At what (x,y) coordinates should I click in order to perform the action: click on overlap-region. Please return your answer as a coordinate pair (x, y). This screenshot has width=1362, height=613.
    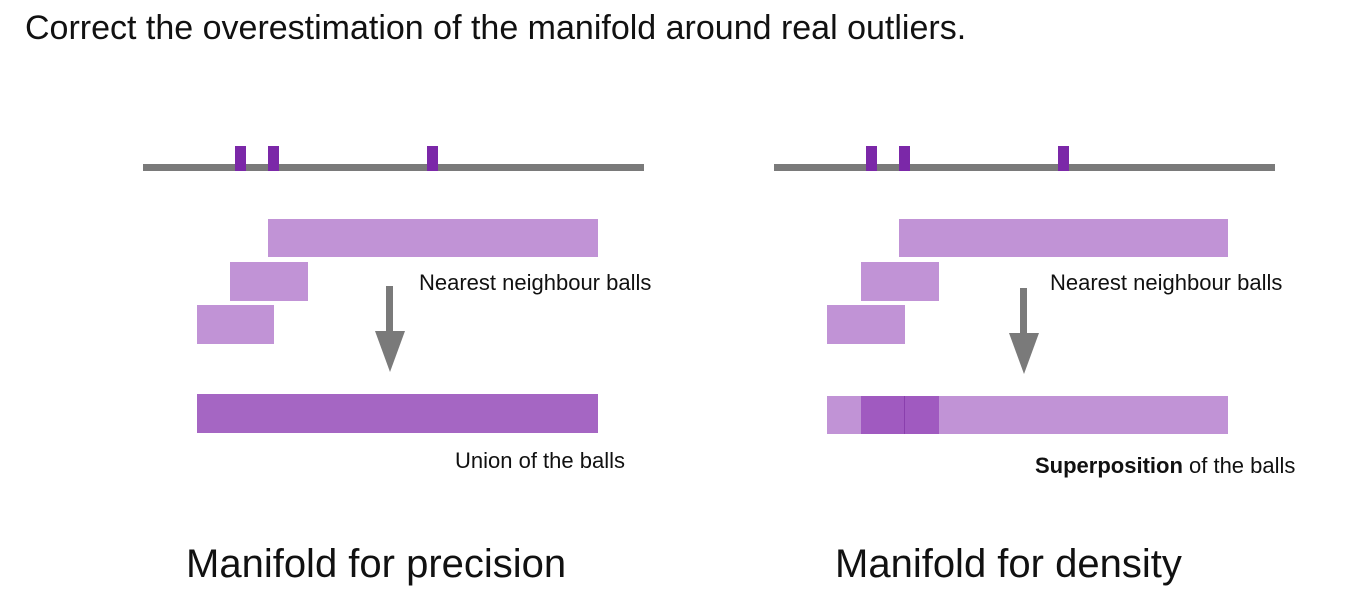
    Looking at the image, I should click on (900, 415).